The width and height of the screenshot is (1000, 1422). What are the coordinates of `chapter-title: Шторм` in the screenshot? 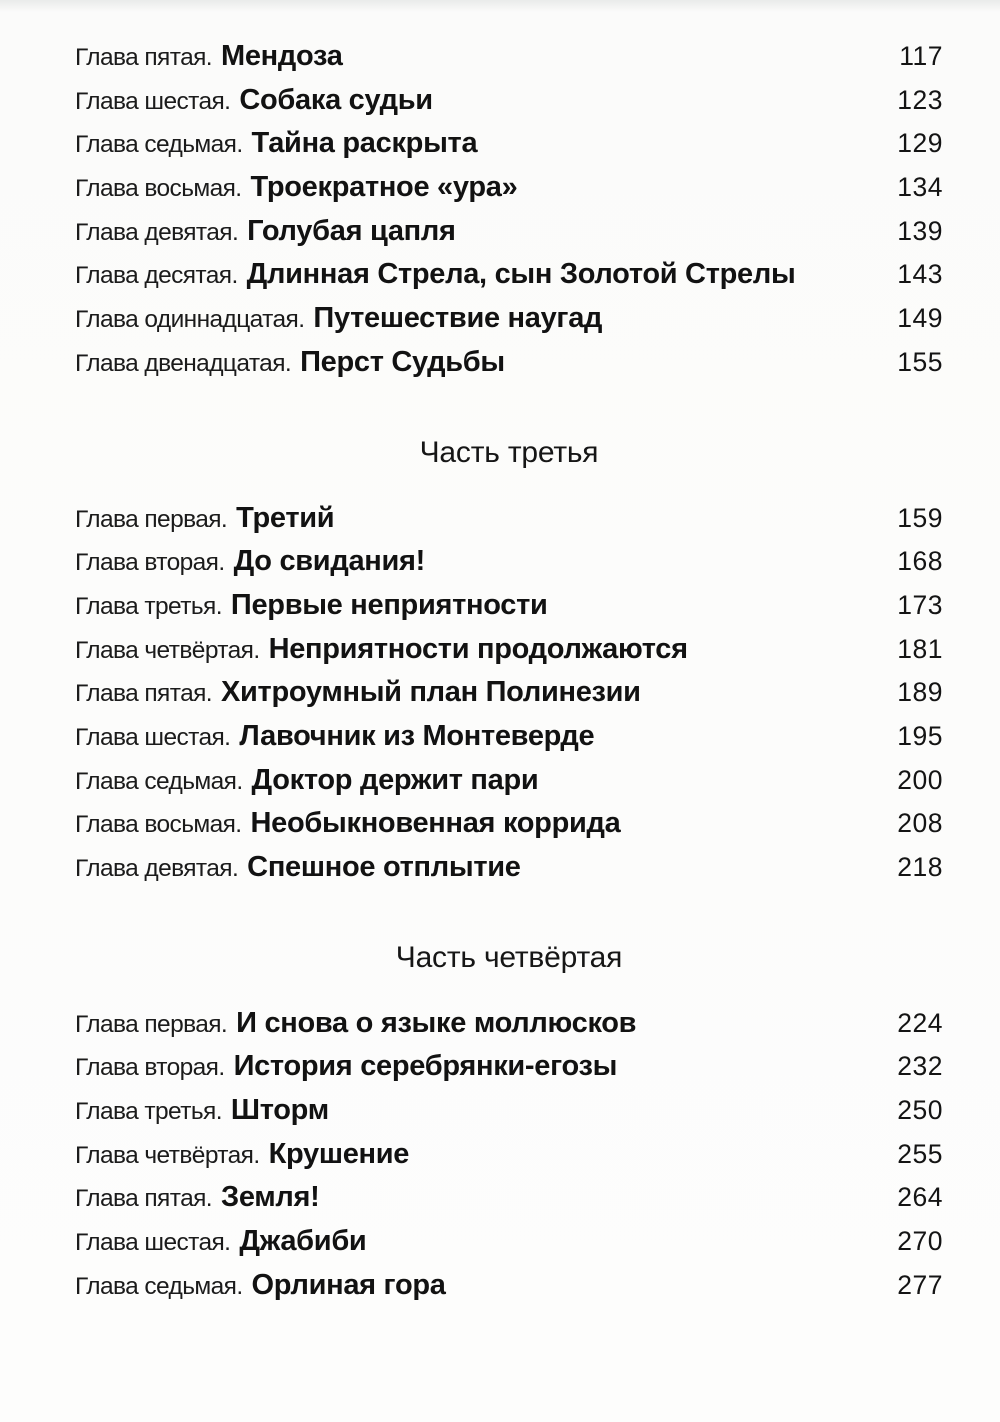 It's located at (279, 1110).